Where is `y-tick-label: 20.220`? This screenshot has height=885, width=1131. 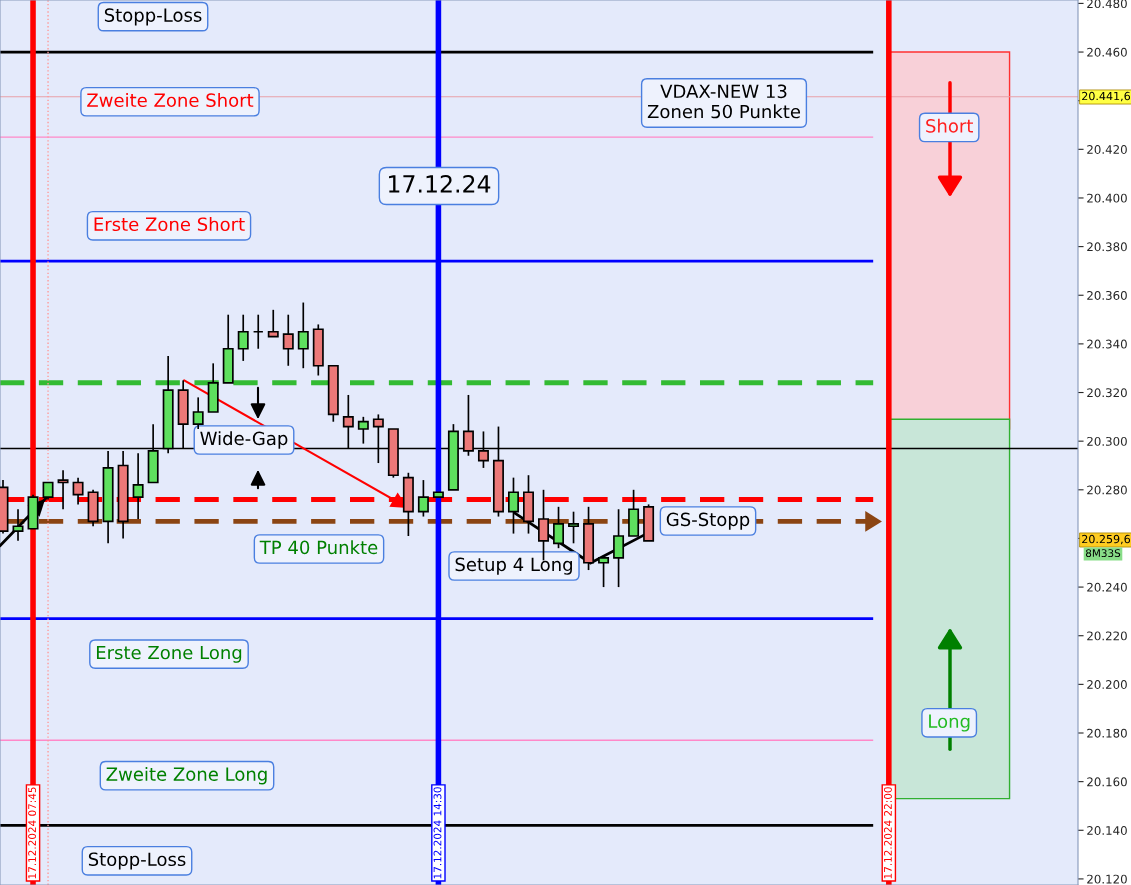
y-tick-label: 20.220 is located at coordinates (1107, 636).